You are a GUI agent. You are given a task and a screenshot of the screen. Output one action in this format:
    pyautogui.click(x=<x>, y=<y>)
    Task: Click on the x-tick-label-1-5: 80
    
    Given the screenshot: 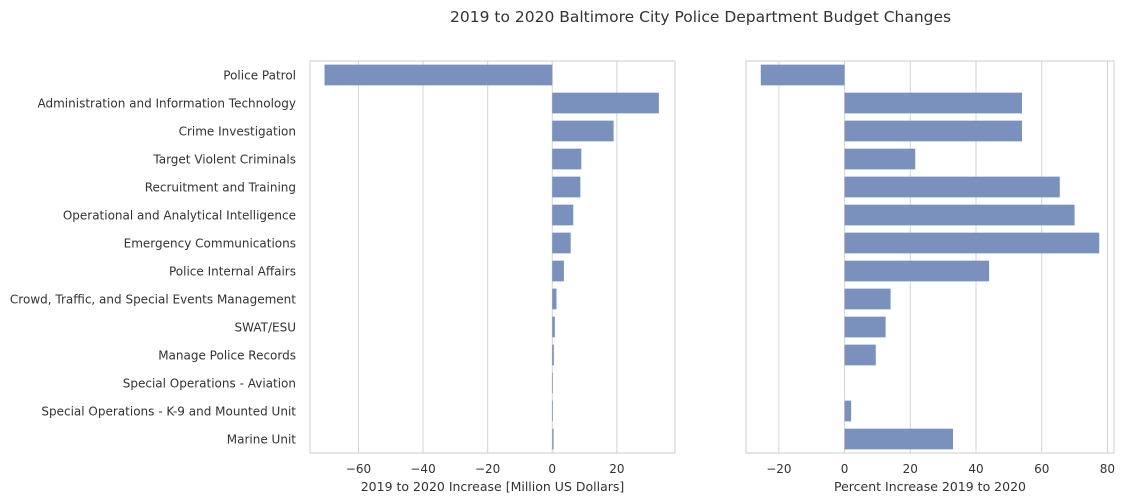 What is the action you would take?
    pyautogui.click(x=1107, y=469)
    